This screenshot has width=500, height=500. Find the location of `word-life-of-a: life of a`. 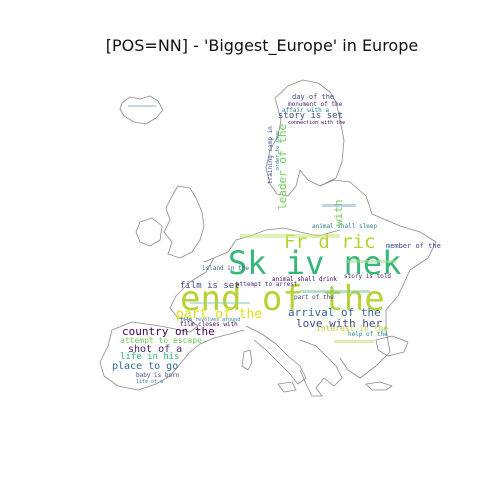

word-life-of-a: life of a is located at coordinates (149, 382).